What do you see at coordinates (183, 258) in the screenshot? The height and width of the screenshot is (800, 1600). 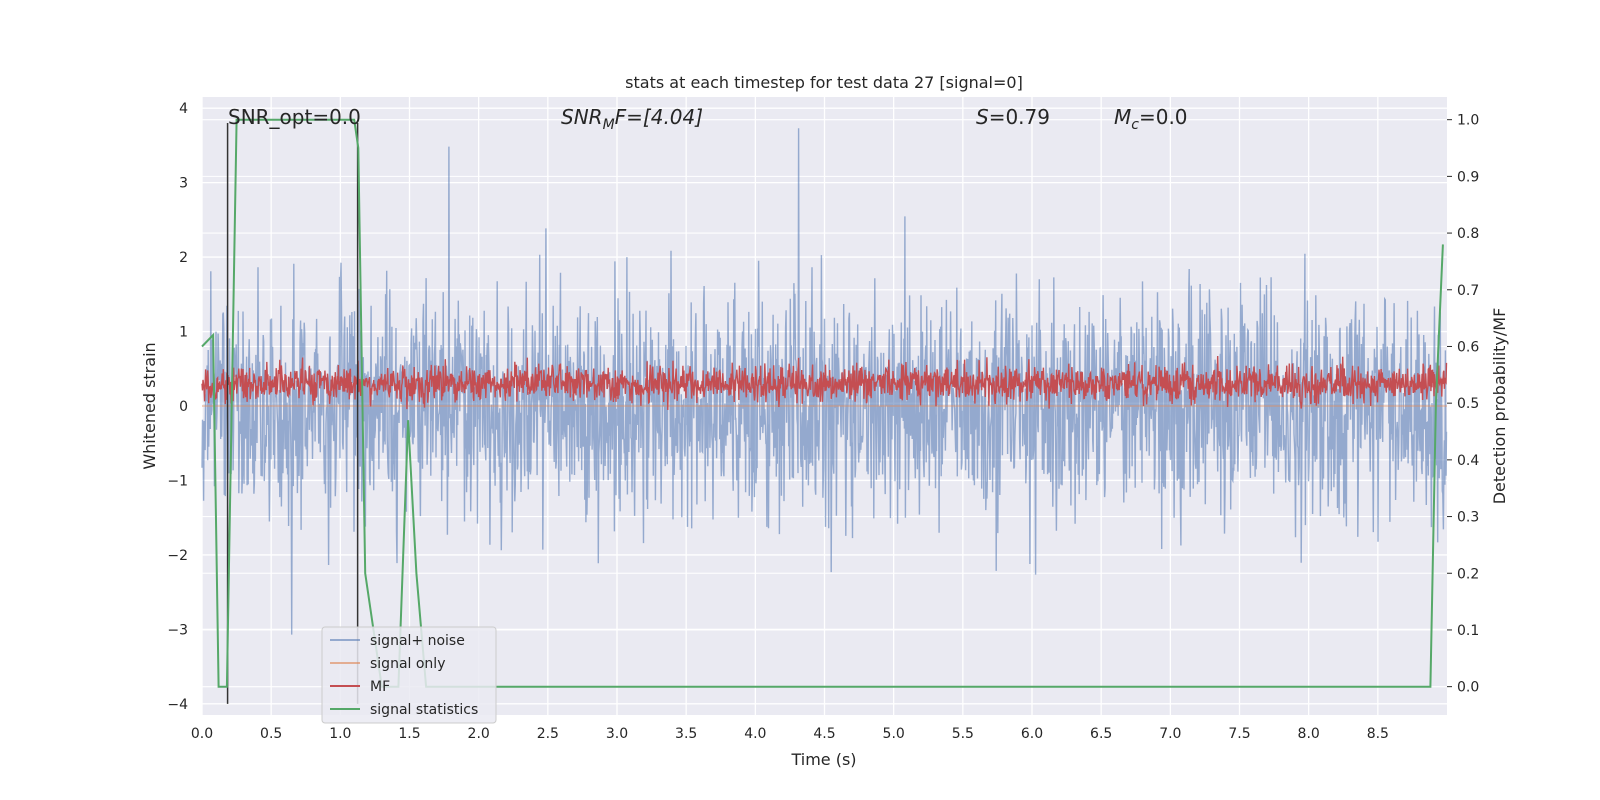 I see `y-tick-label: 2` at bounding box center [183, 258].